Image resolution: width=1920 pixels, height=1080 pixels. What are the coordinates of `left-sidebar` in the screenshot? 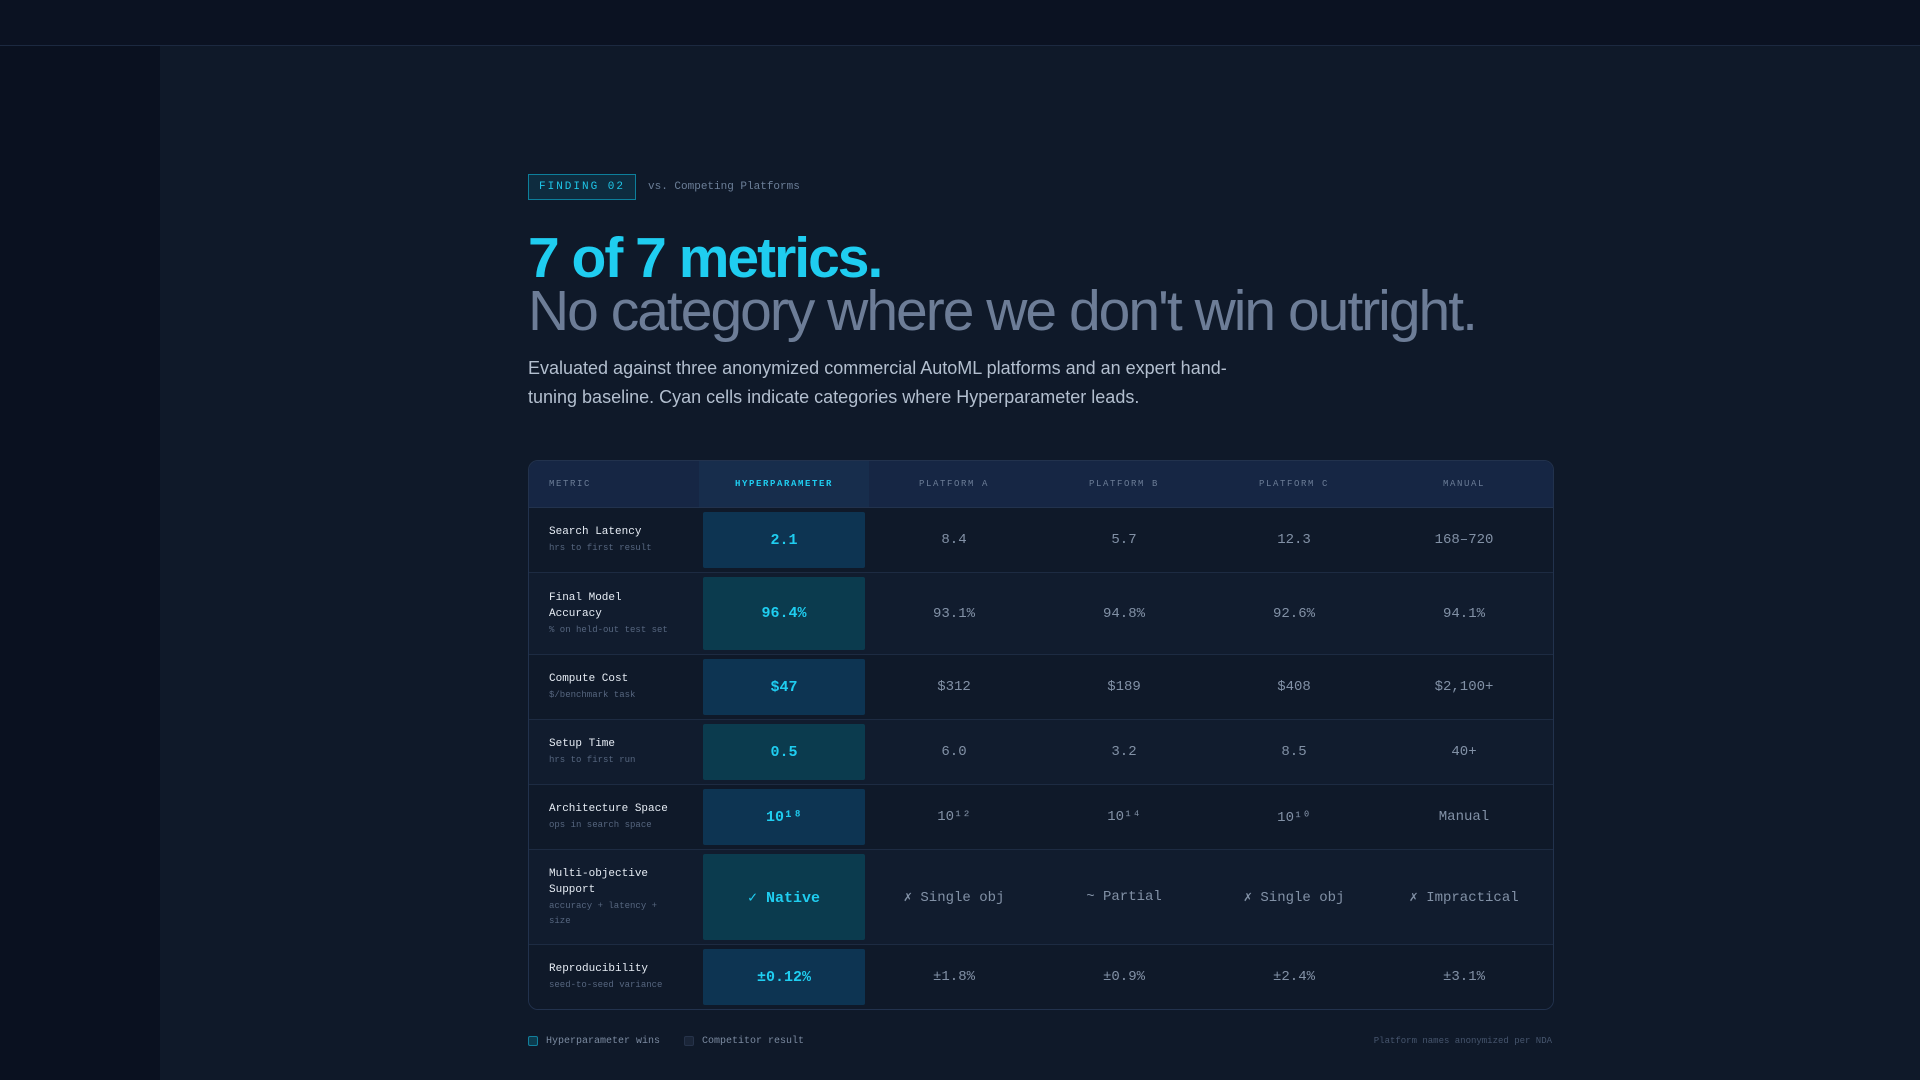 It's located at (80, 540).